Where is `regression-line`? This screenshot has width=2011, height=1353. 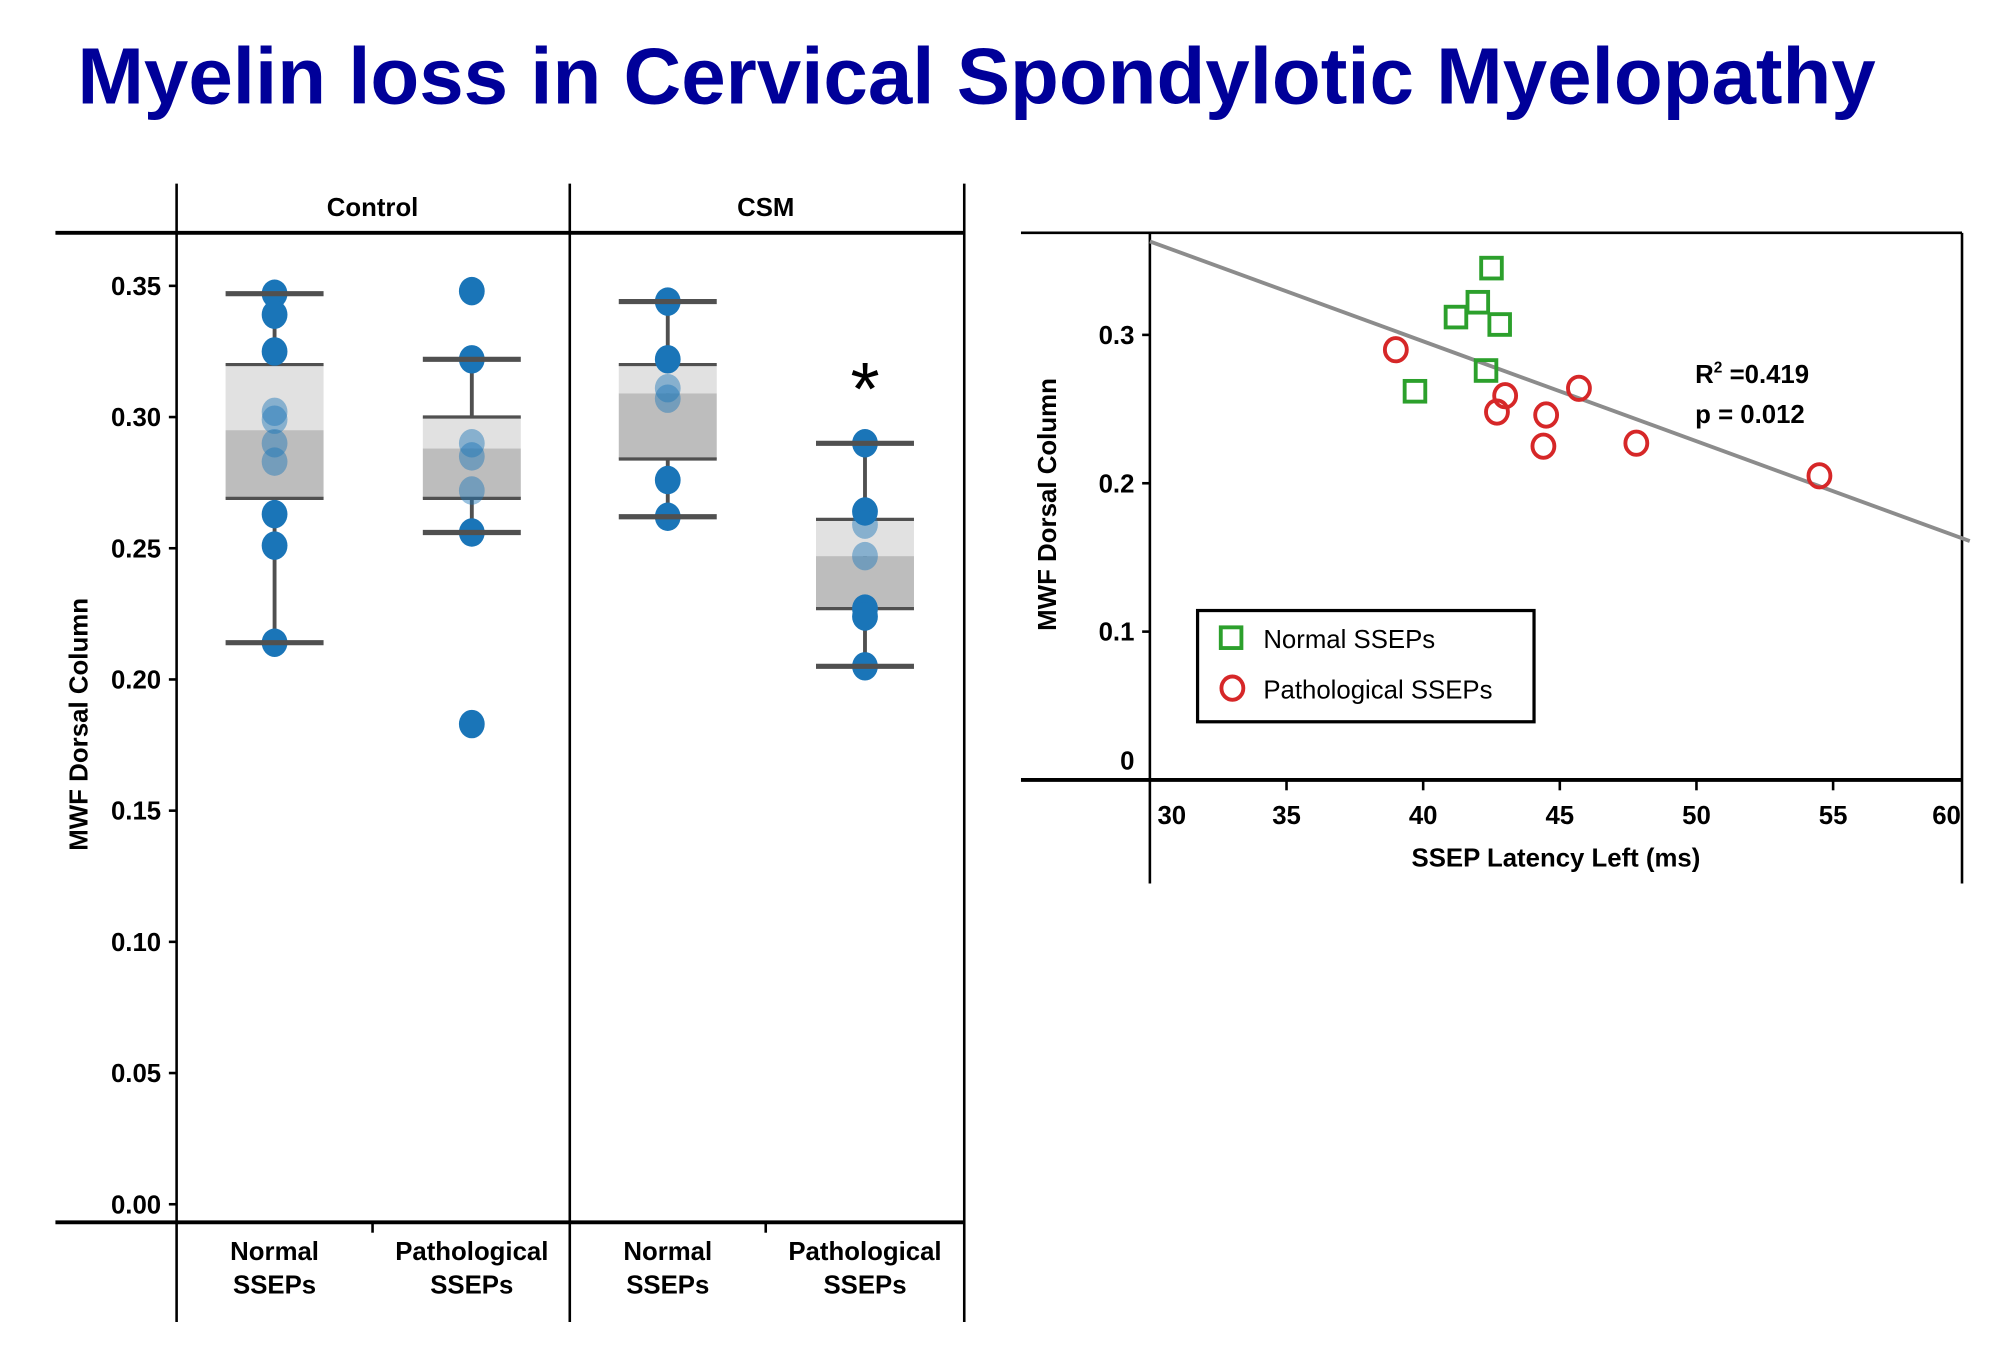 regression-line is located at coordinates (1560, 391).